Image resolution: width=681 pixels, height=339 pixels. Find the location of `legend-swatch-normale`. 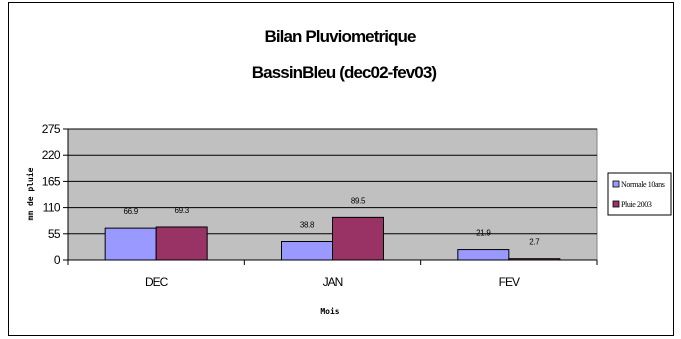

legend-swatch-normale is located at coordinates (616, 184).